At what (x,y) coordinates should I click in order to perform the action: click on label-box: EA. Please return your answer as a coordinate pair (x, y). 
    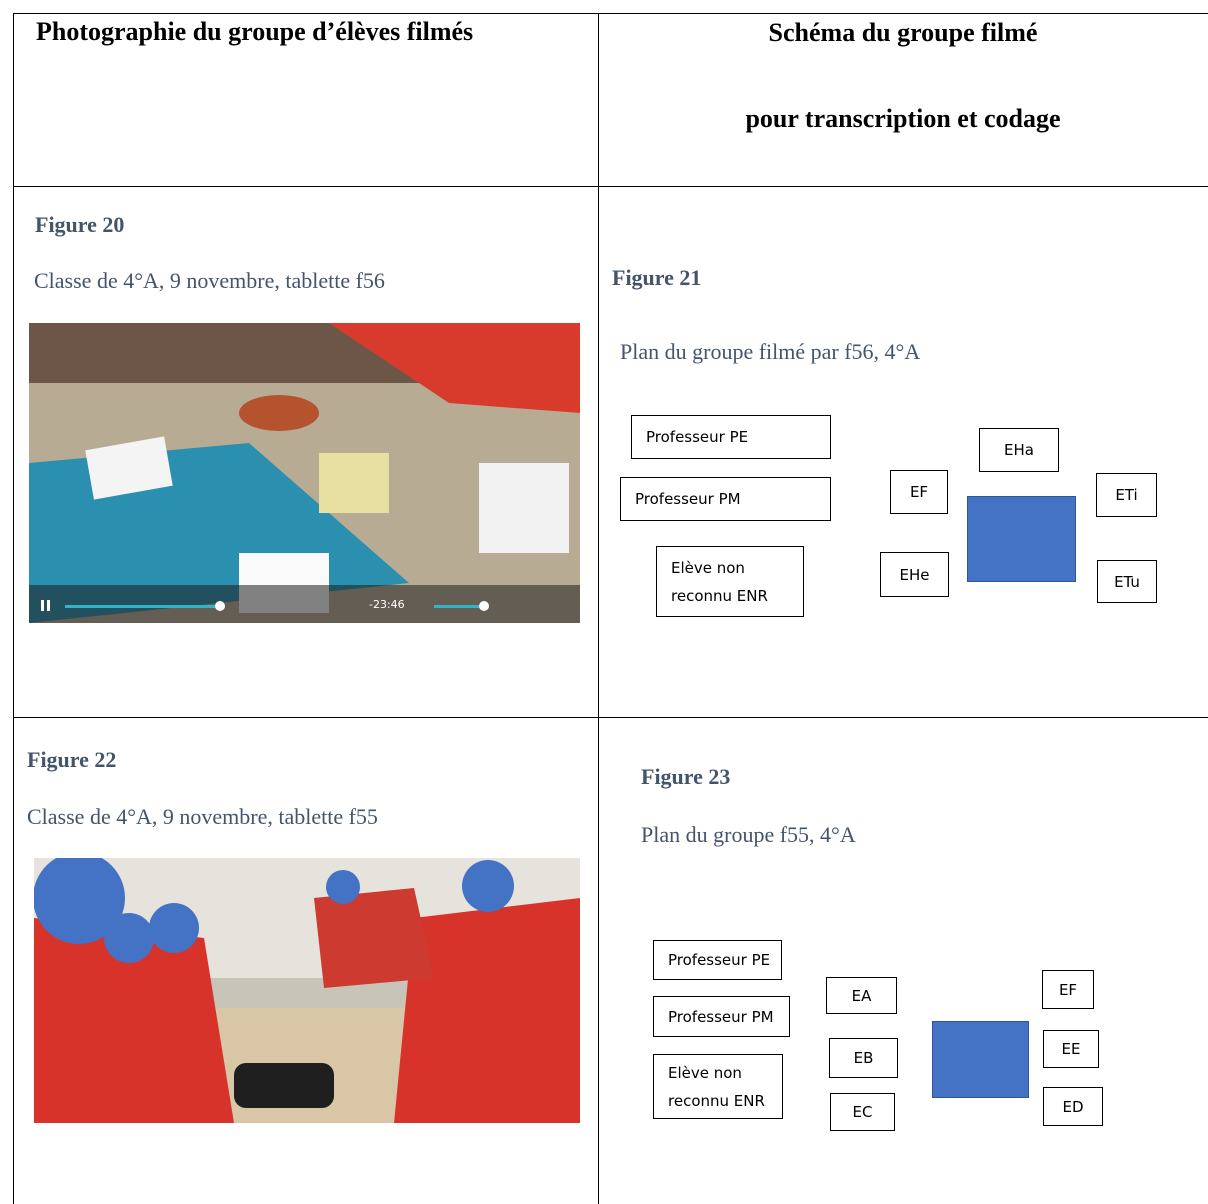
    Looking at the image, I should click on (861, 995).